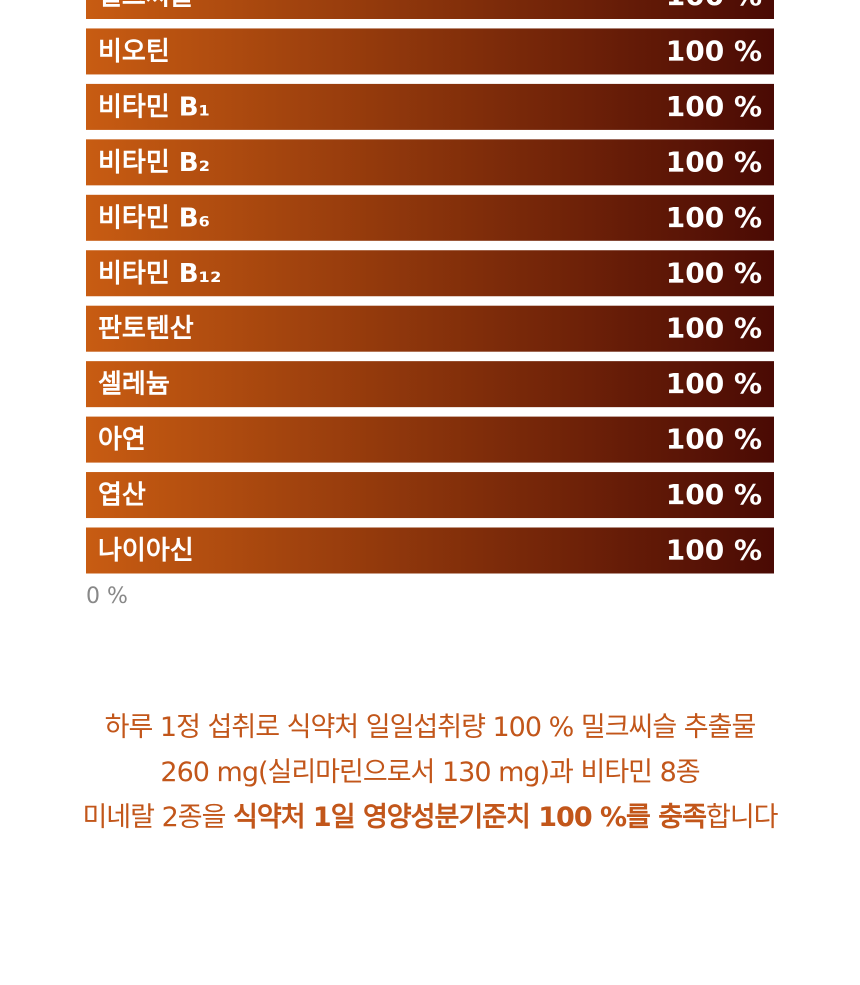 The image size is (860, 985). I want to click on caption-line: 하루 1정 섭취로 식약처 일일섭취량 100 % 밀크씨슬 추출물, so click(430, 727).